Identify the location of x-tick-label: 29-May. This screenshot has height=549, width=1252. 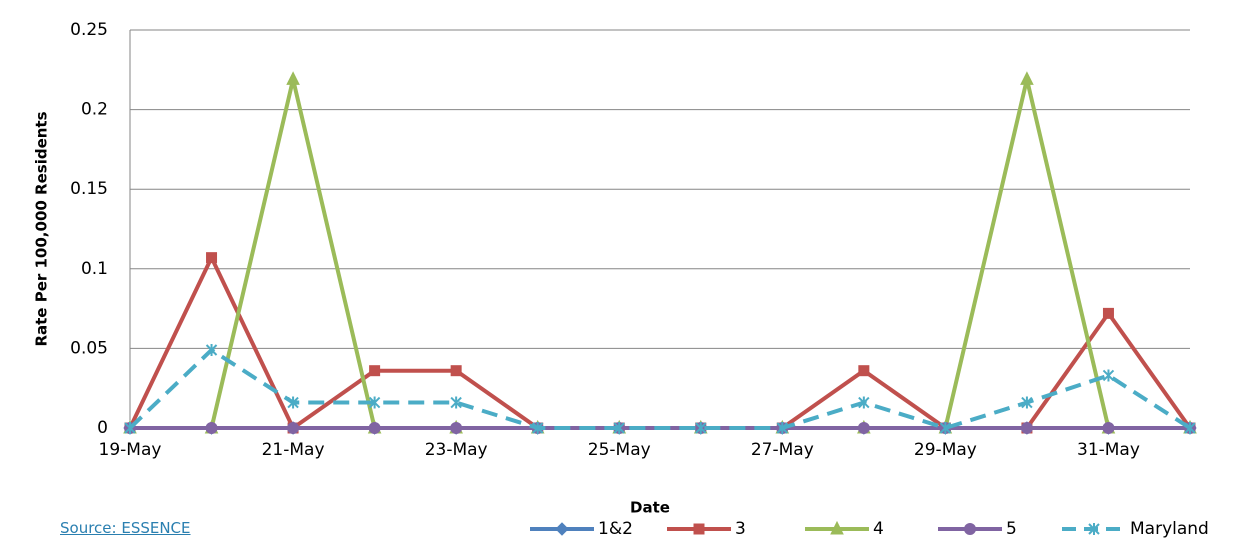
(945, 450).